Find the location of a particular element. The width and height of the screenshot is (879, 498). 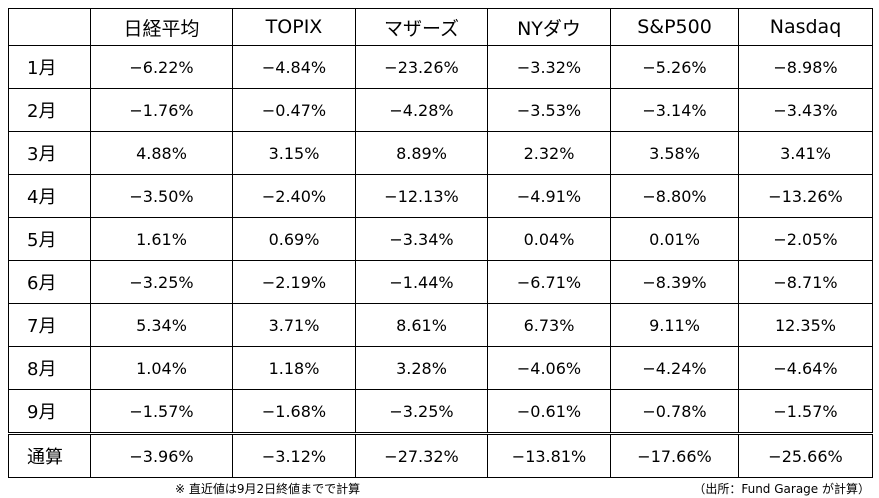

cell: −3.14% is located at coordinates (674, 110).